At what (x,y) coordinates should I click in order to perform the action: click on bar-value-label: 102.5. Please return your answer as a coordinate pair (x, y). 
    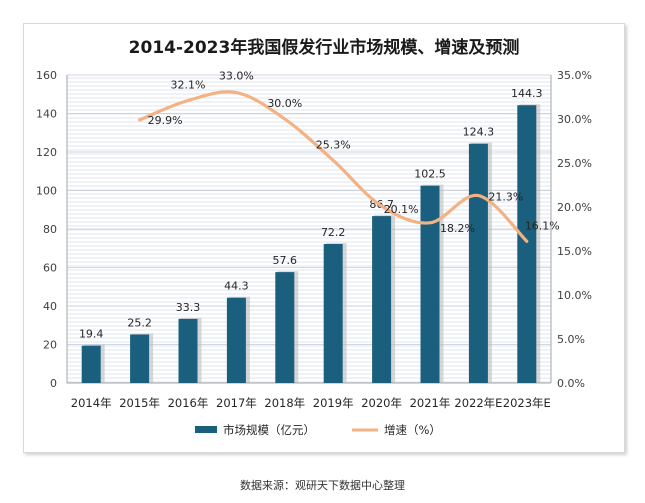
    Looking at the image, I should click on (430, 174).